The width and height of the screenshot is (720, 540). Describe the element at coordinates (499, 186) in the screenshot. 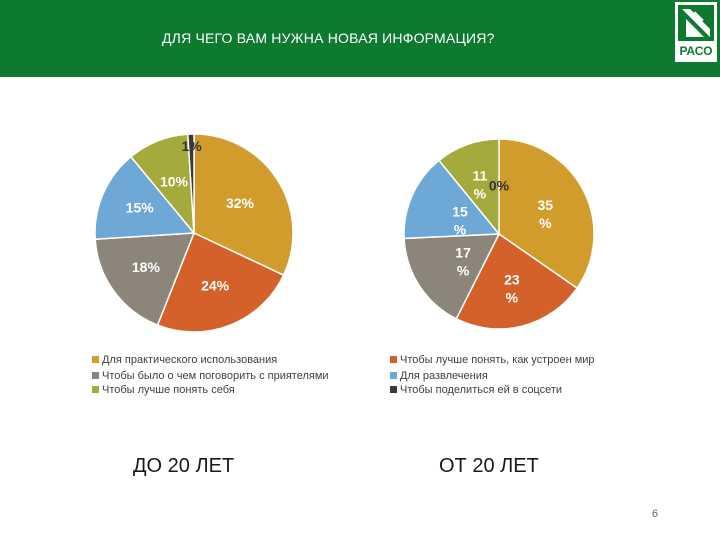

I see `pie-data-label: 0%` at that location.